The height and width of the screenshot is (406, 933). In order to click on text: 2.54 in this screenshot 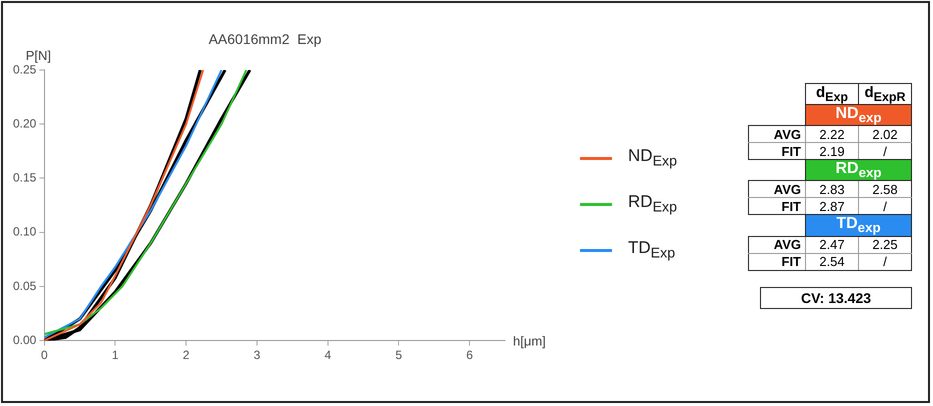, I will do `click(832, 261)`.